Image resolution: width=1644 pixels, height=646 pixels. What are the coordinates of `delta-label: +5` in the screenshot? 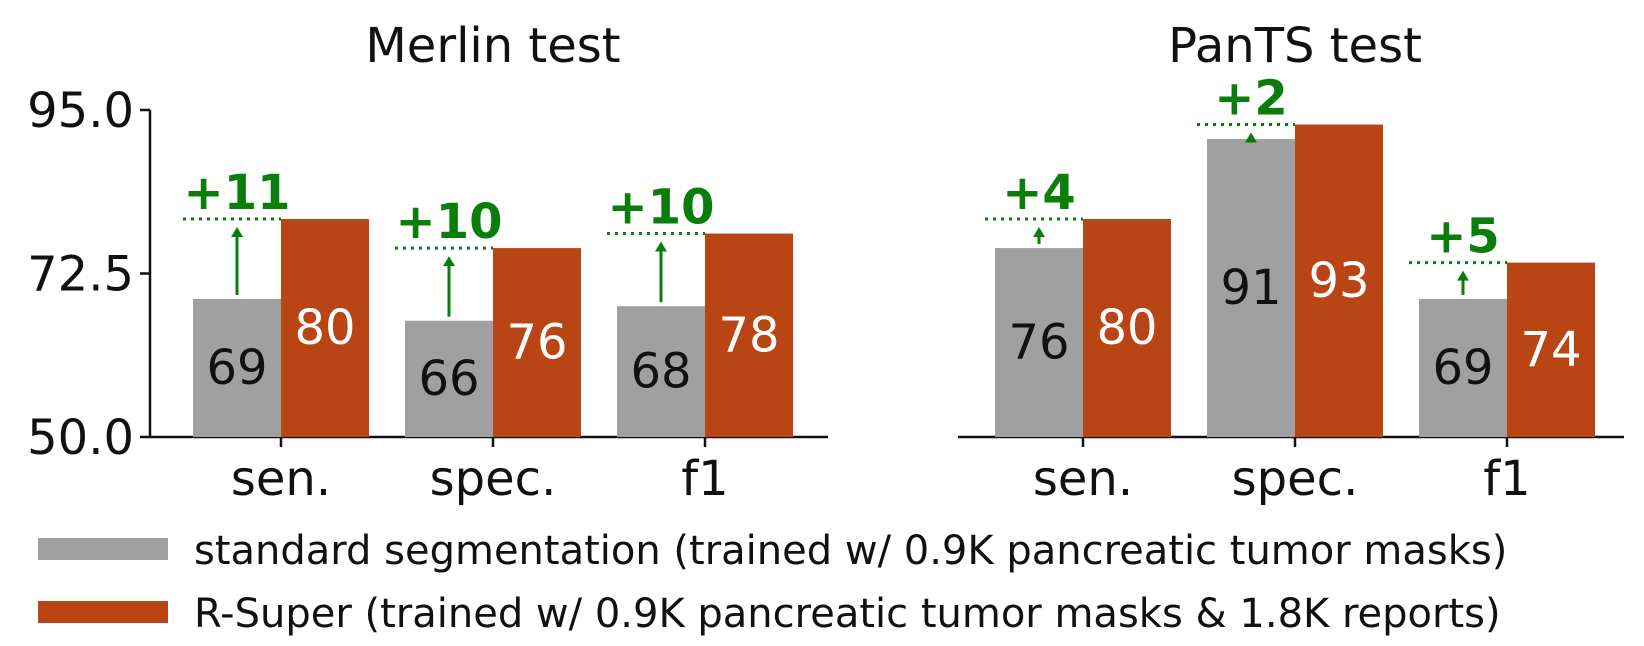 It's located at (1463, 237).